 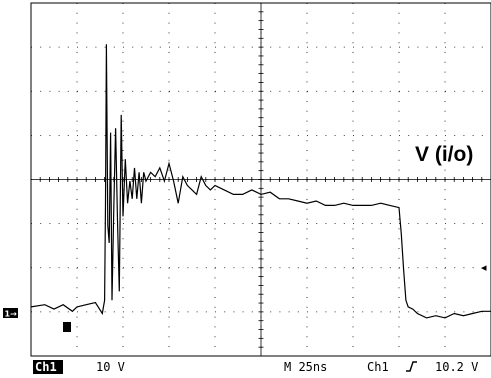 I want to click on trigger-level-arrow: ◂, so click(x=484, y=267).